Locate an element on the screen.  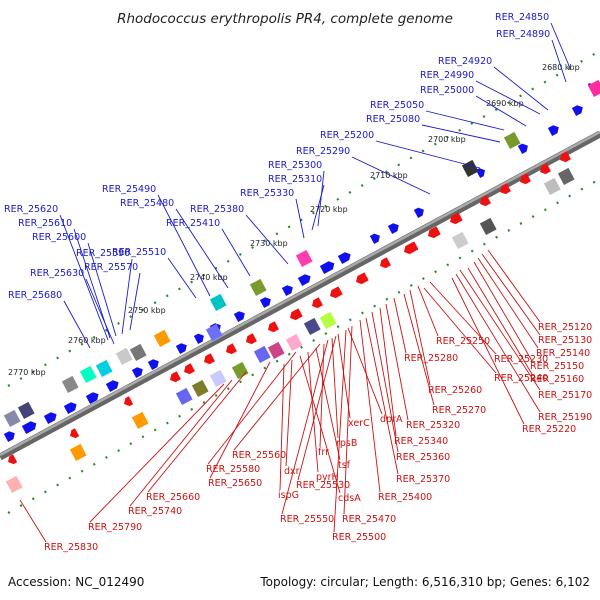
gene-label-rer-25570: RER_25570 is located at coordinates (111, 267).